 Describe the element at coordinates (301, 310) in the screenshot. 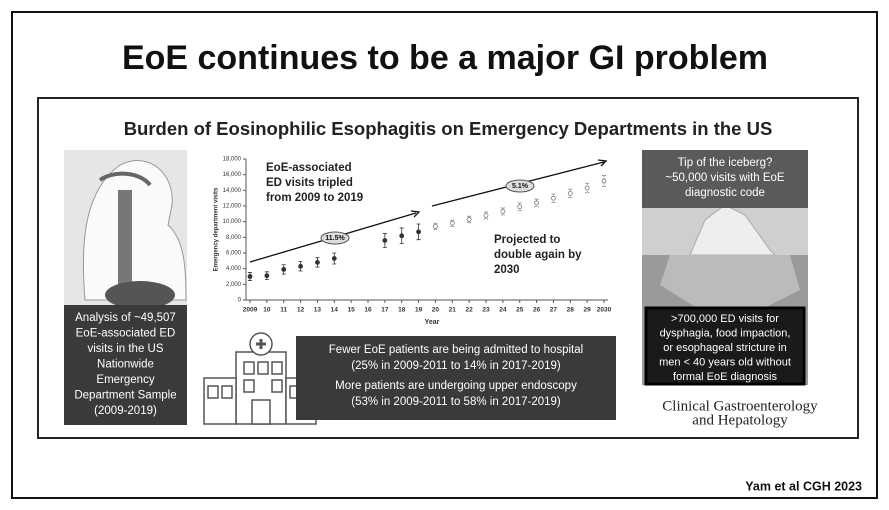

I see `x-tick-label: 12` at that location.